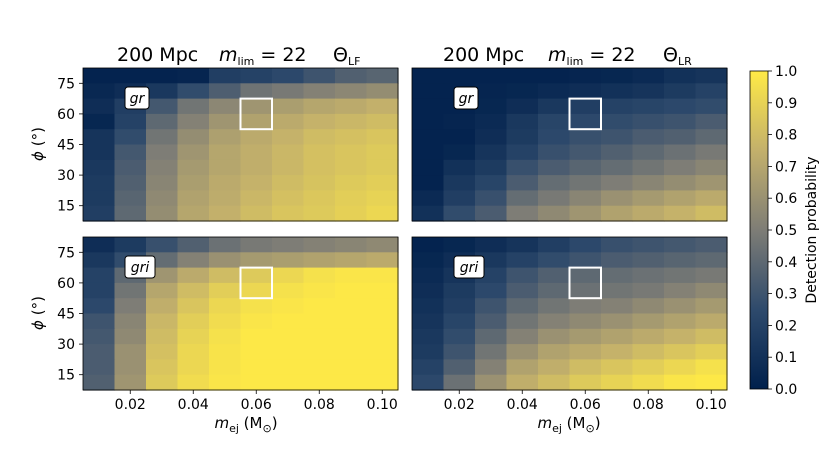  I want to click on title-mlim-main: m, so click(228, 55).